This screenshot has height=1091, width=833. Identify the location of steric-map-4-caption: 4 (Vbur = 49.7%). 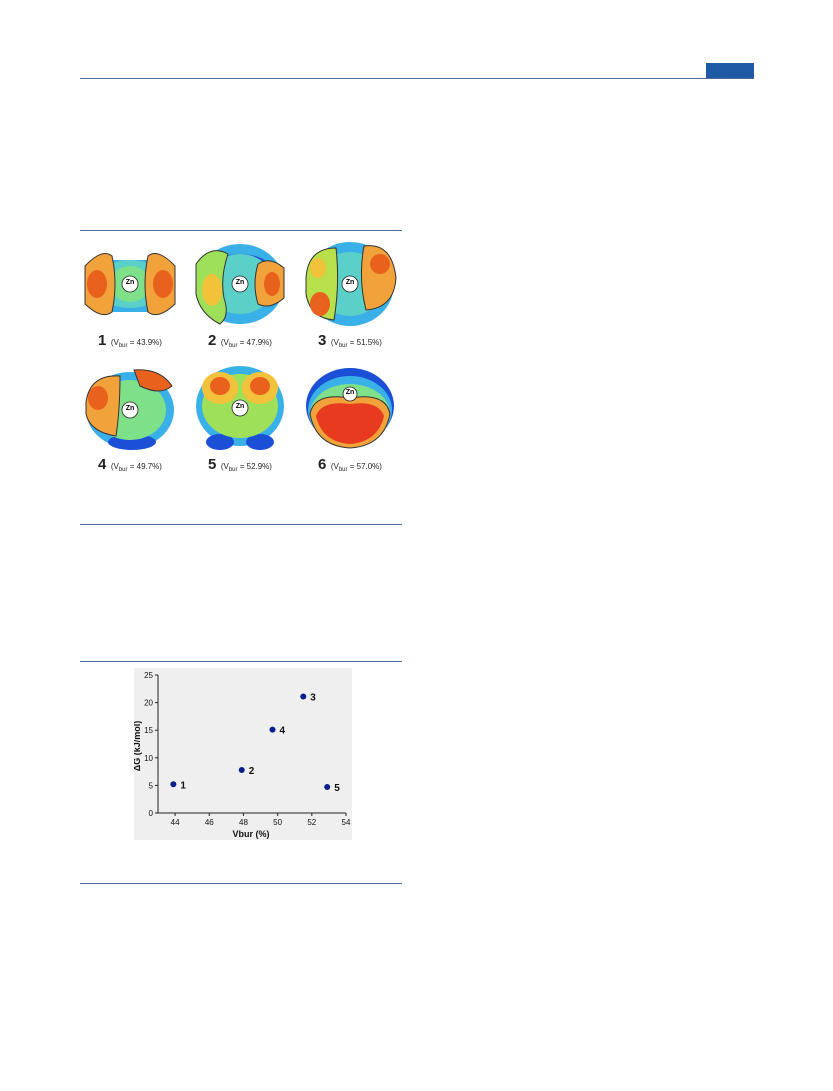
(130, 465).